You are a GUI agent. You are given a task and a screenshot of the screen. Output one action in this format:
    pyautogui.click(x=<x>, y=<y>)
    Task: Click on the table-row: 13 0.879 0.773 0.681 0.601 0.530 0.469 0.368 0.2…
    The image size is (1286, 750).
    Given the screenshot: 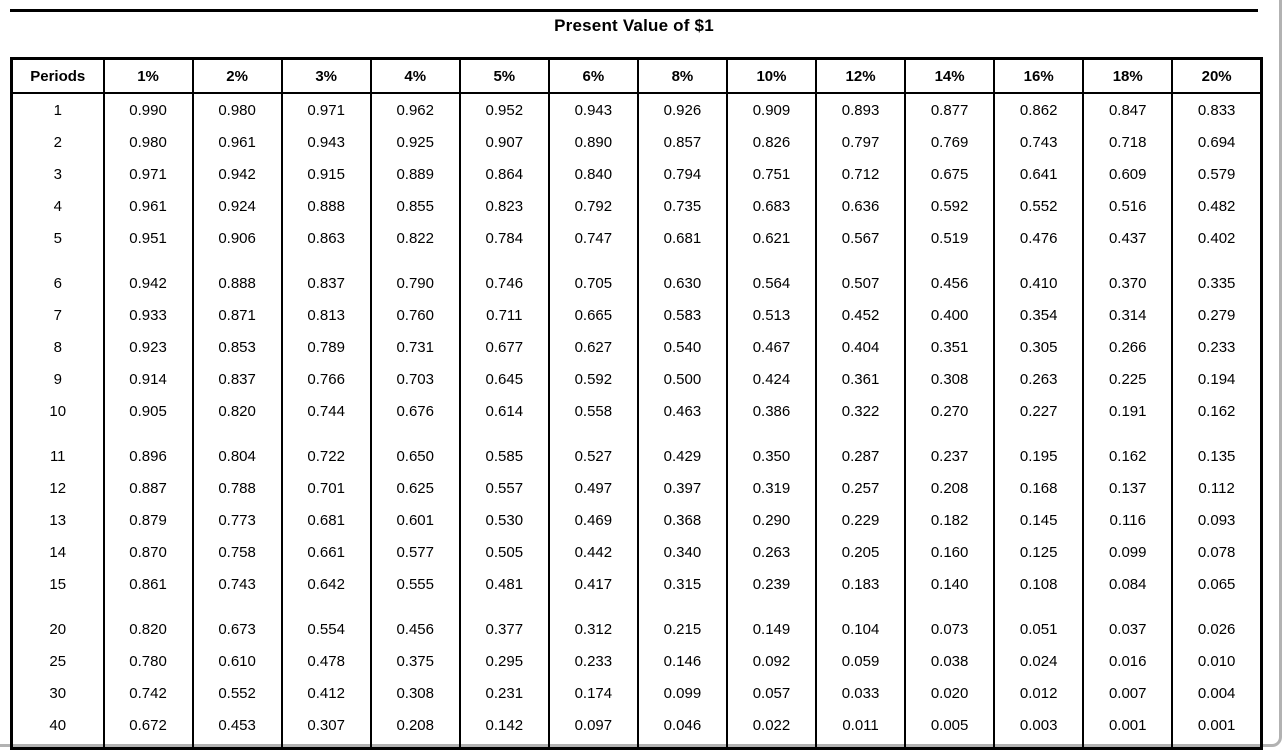 What is the action you would take?
    pyautogui.click(x=636, y=520)
    